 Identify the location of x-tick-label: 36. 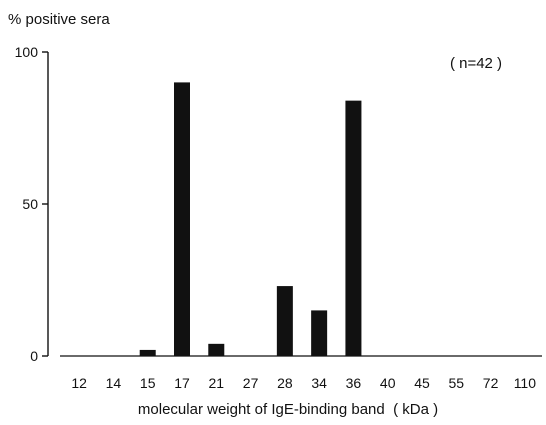
(354, 383).